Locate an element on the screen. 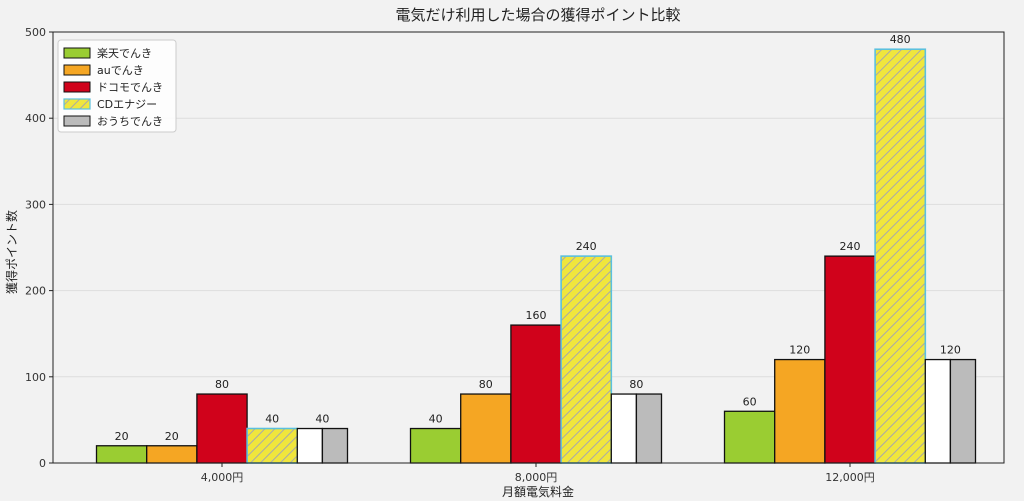  y-axis-ticks: 0 100 200 300 400 500 is located at coordinates (39, 248).